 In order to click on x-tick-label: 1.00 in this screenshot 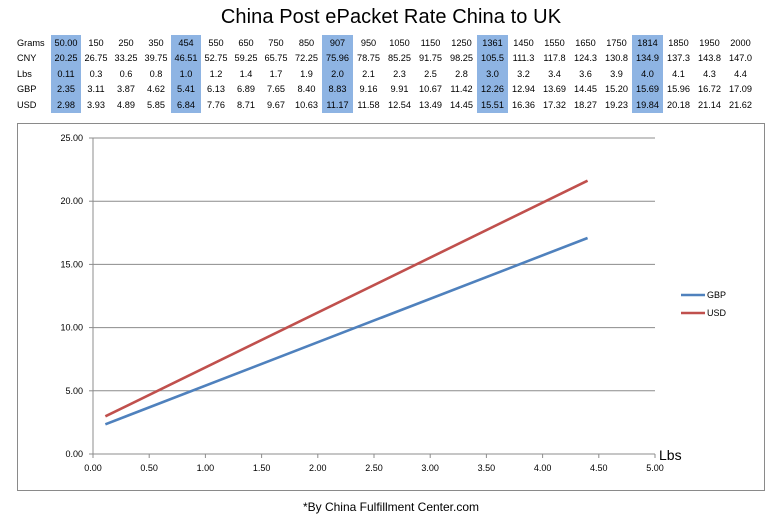, I will do `click(206, 468)`.